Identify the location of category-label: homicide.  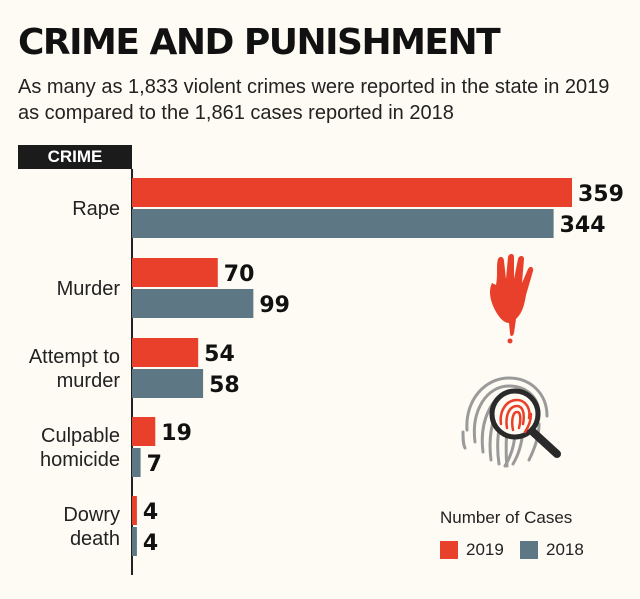
(80, 460).